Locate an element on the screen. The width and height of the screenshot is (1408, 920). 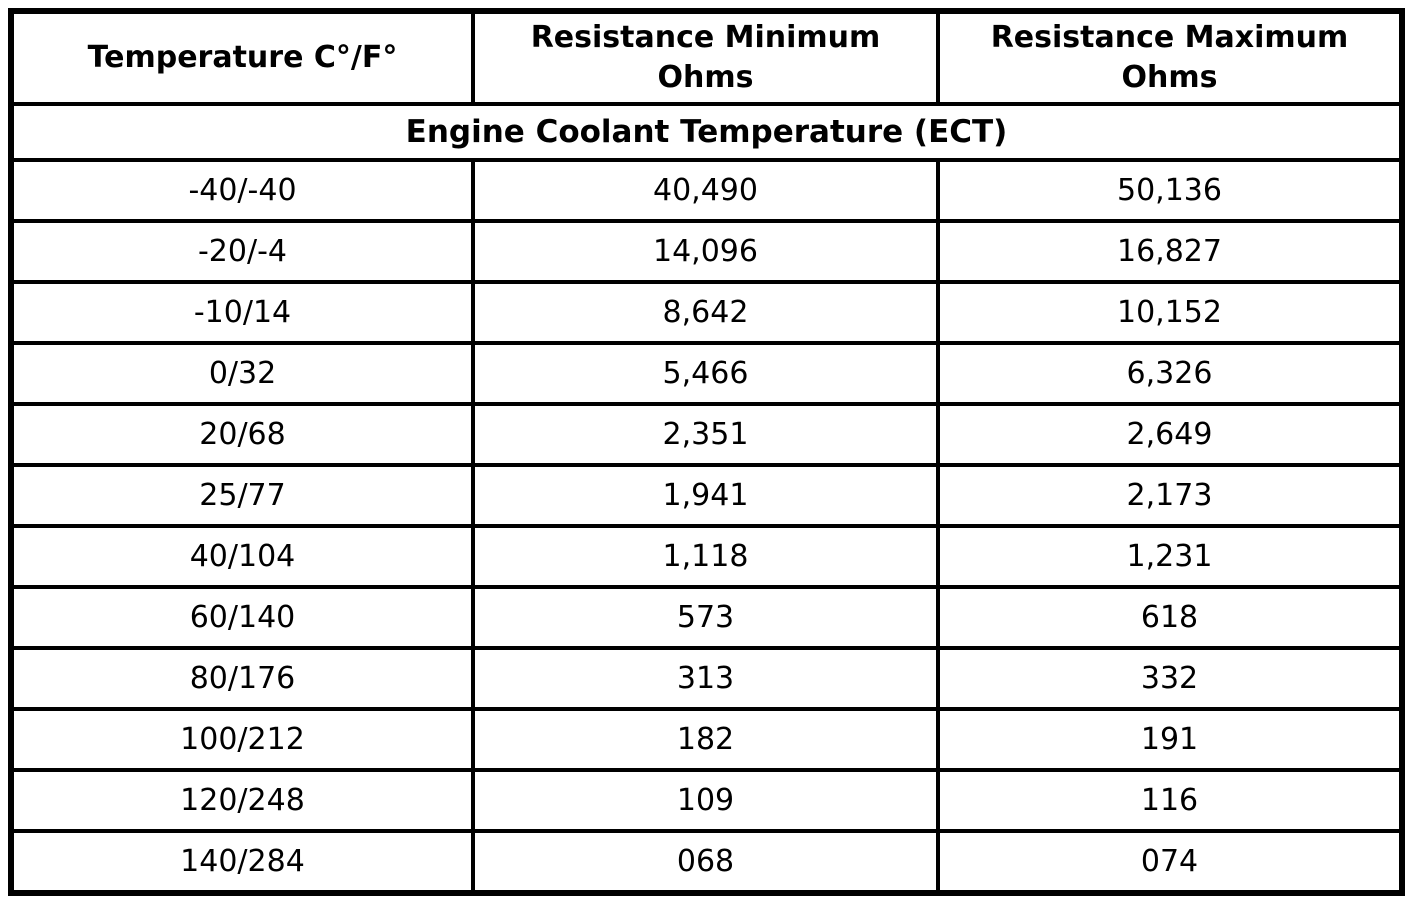
col-header-resistance-maximum: Resistance Maximum Ohms is located at coordinates (1170, 57).